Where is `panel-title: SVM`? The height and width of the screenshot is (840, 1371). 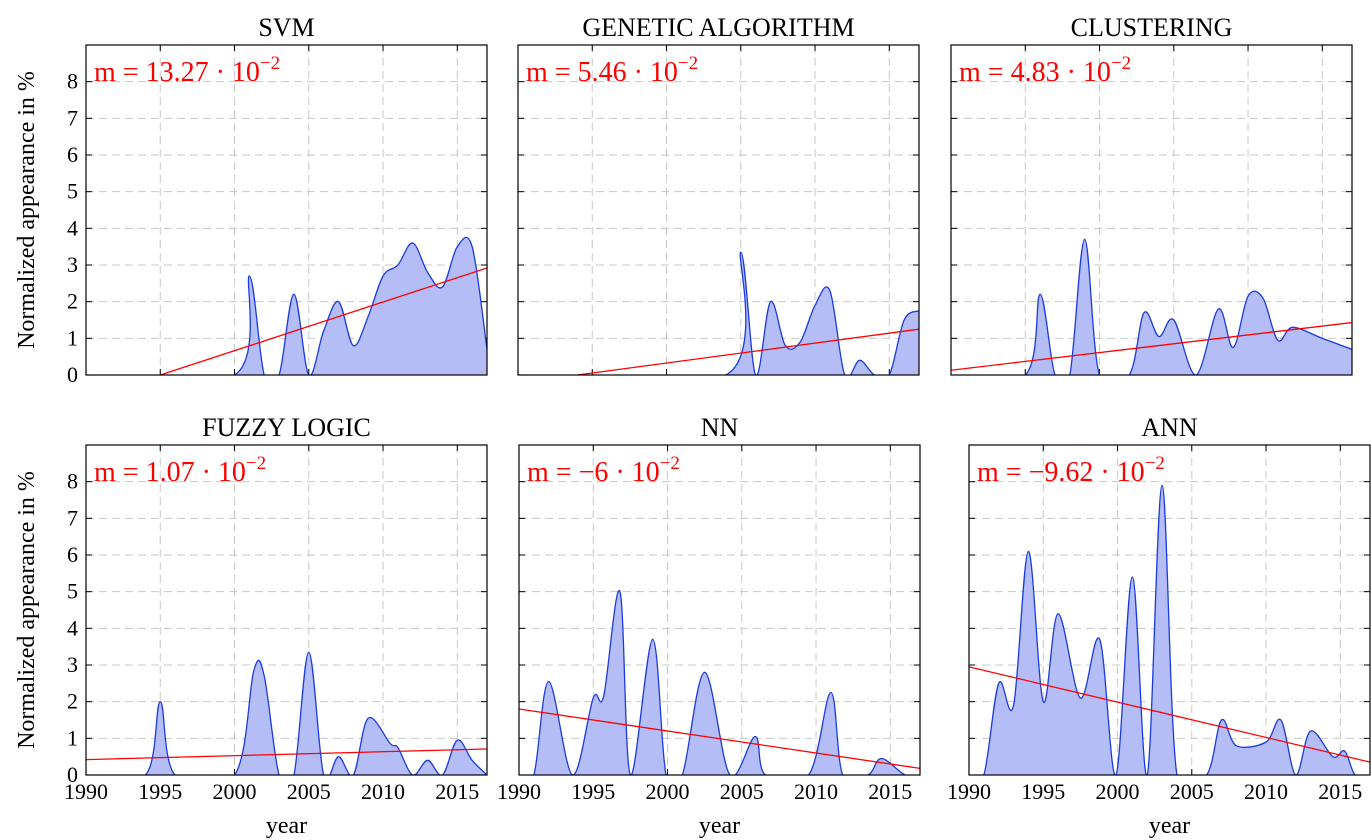
panel-title: SVM is located at coordinates (286, 27).